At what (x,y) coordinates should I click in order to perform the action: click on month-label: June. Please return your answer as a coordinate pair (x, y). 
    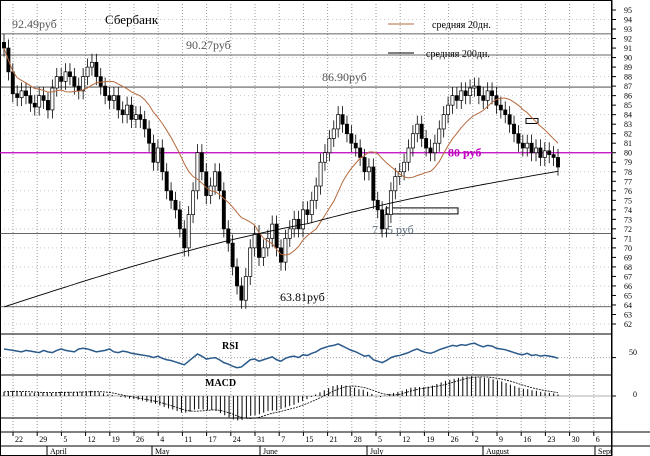
    Looking at the image, I should click on (270, 451).